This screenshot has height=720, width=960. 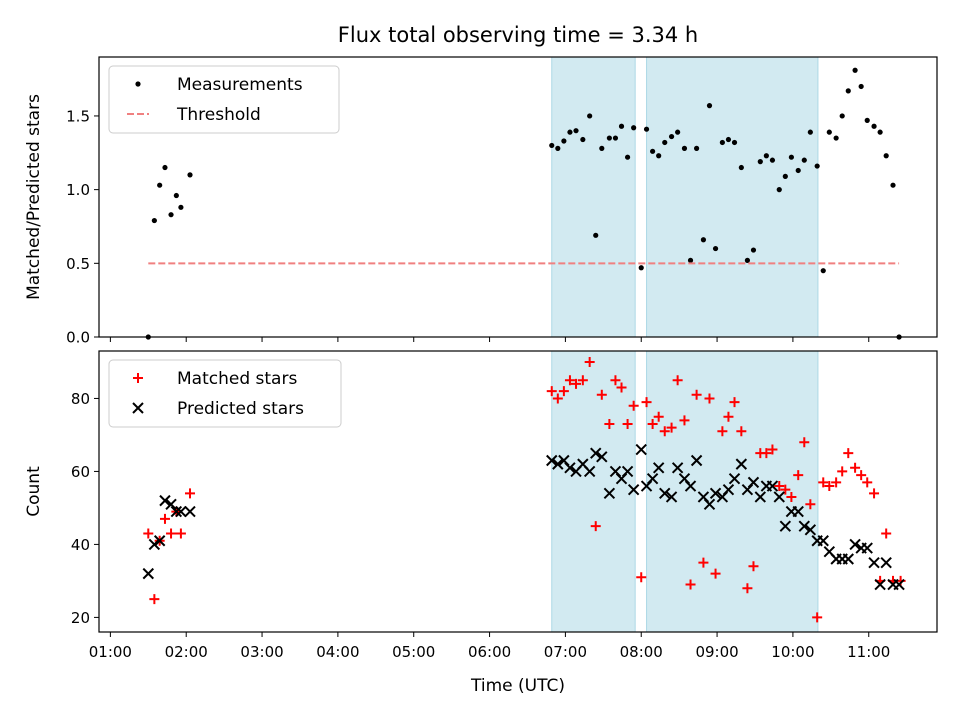 What do you see at coordinates (78, 116) in the screenshot?
I see `y-tick-label: 1.5` at bounding box center [78, 116].